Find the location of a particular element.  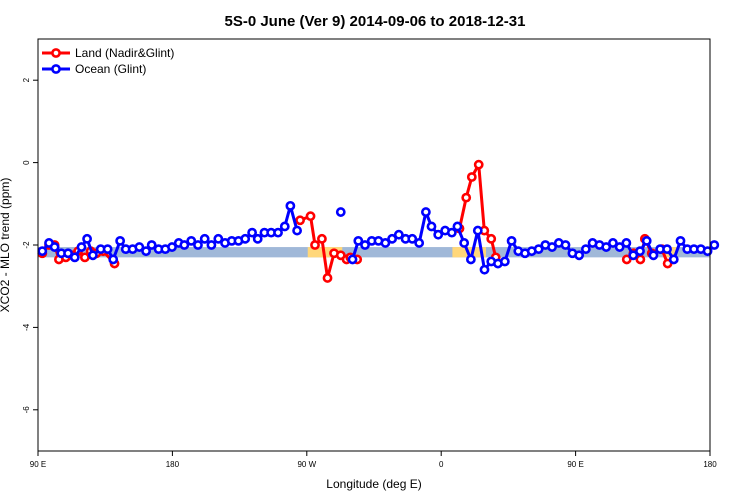

x-axis-label: Longitude (deg E) is located at coordinates (373, 484).